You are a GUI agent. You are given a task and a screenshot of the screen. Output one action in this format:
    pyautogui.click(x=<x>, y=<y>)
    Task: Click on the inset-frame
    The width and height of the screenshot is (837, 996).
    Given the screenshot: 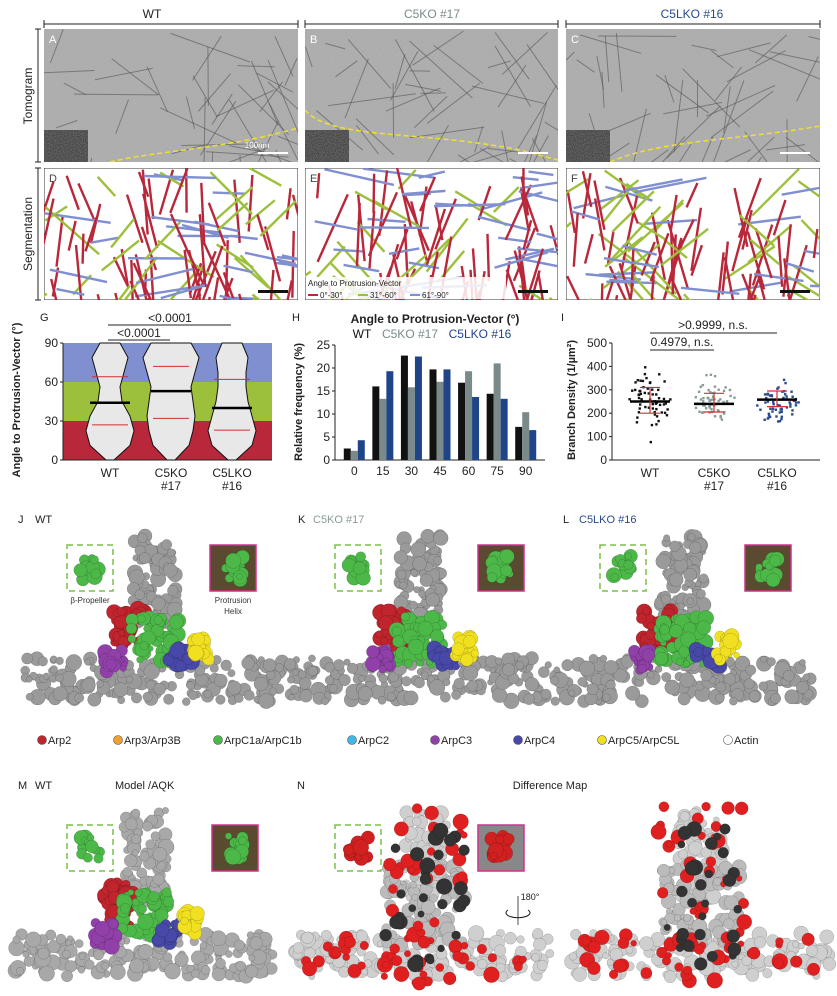 What is the action you would take?
    pyautogui.click(x=90, y=568)
    